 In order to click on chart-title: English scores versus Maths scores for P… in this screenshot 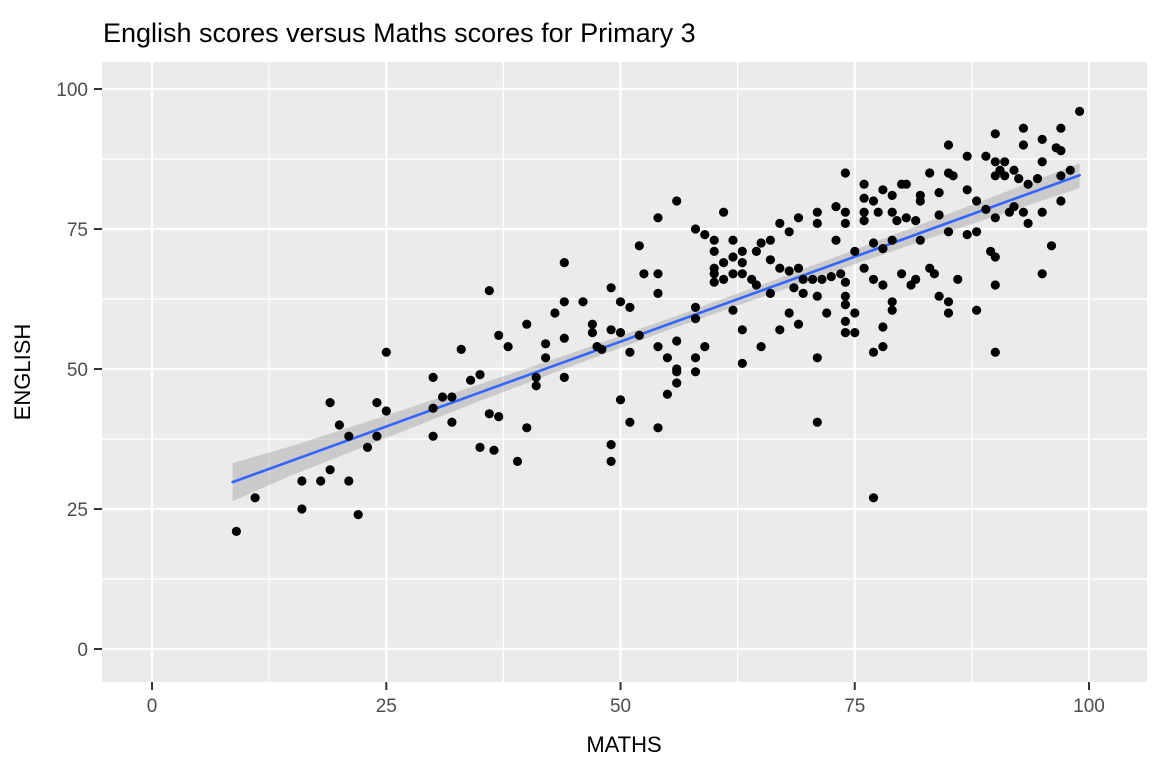, I will do `click(399, 33)`.